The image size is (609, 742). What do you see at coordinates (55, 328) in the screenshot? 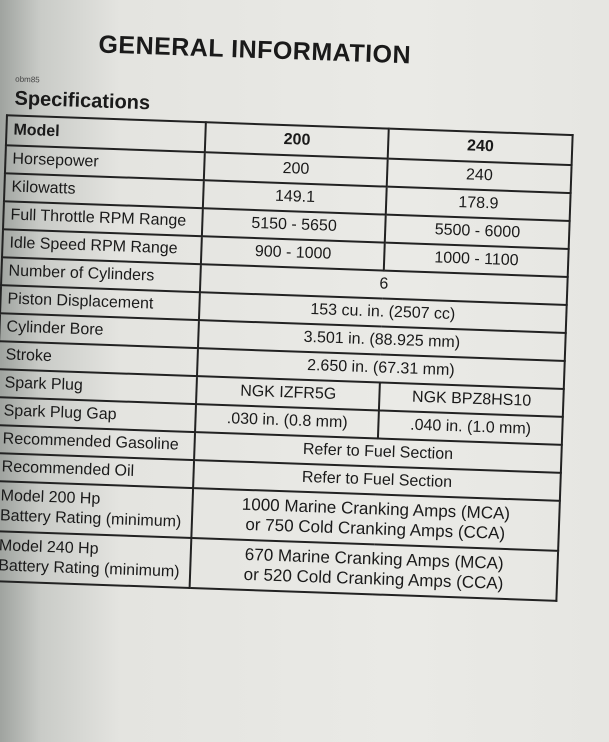
I see `spec-label-text: Cylinder Bore` at bounding box center [55, 328].